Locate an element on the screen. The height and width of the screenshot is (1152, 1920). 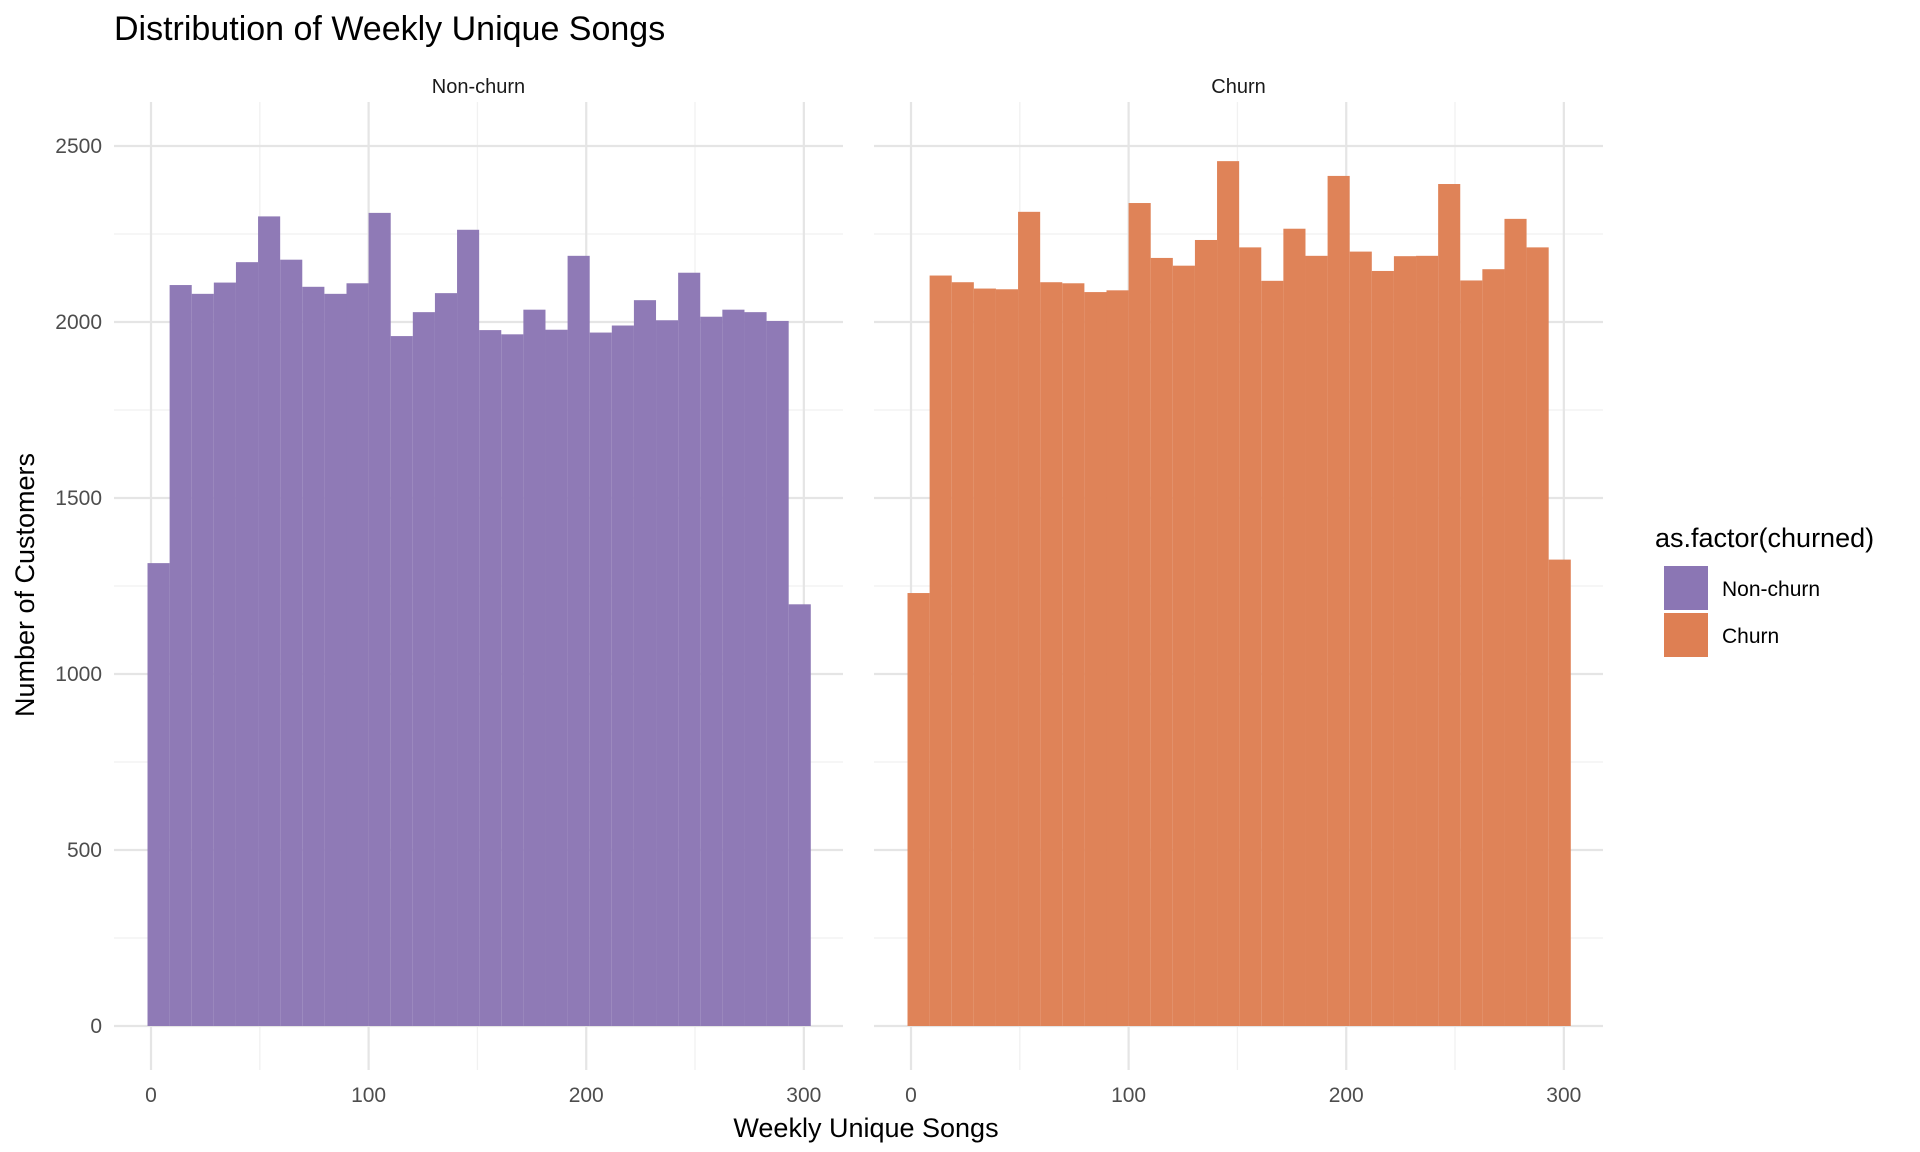
legend-label-non-churn: Non-churn is located at coordinates (1771, 589).